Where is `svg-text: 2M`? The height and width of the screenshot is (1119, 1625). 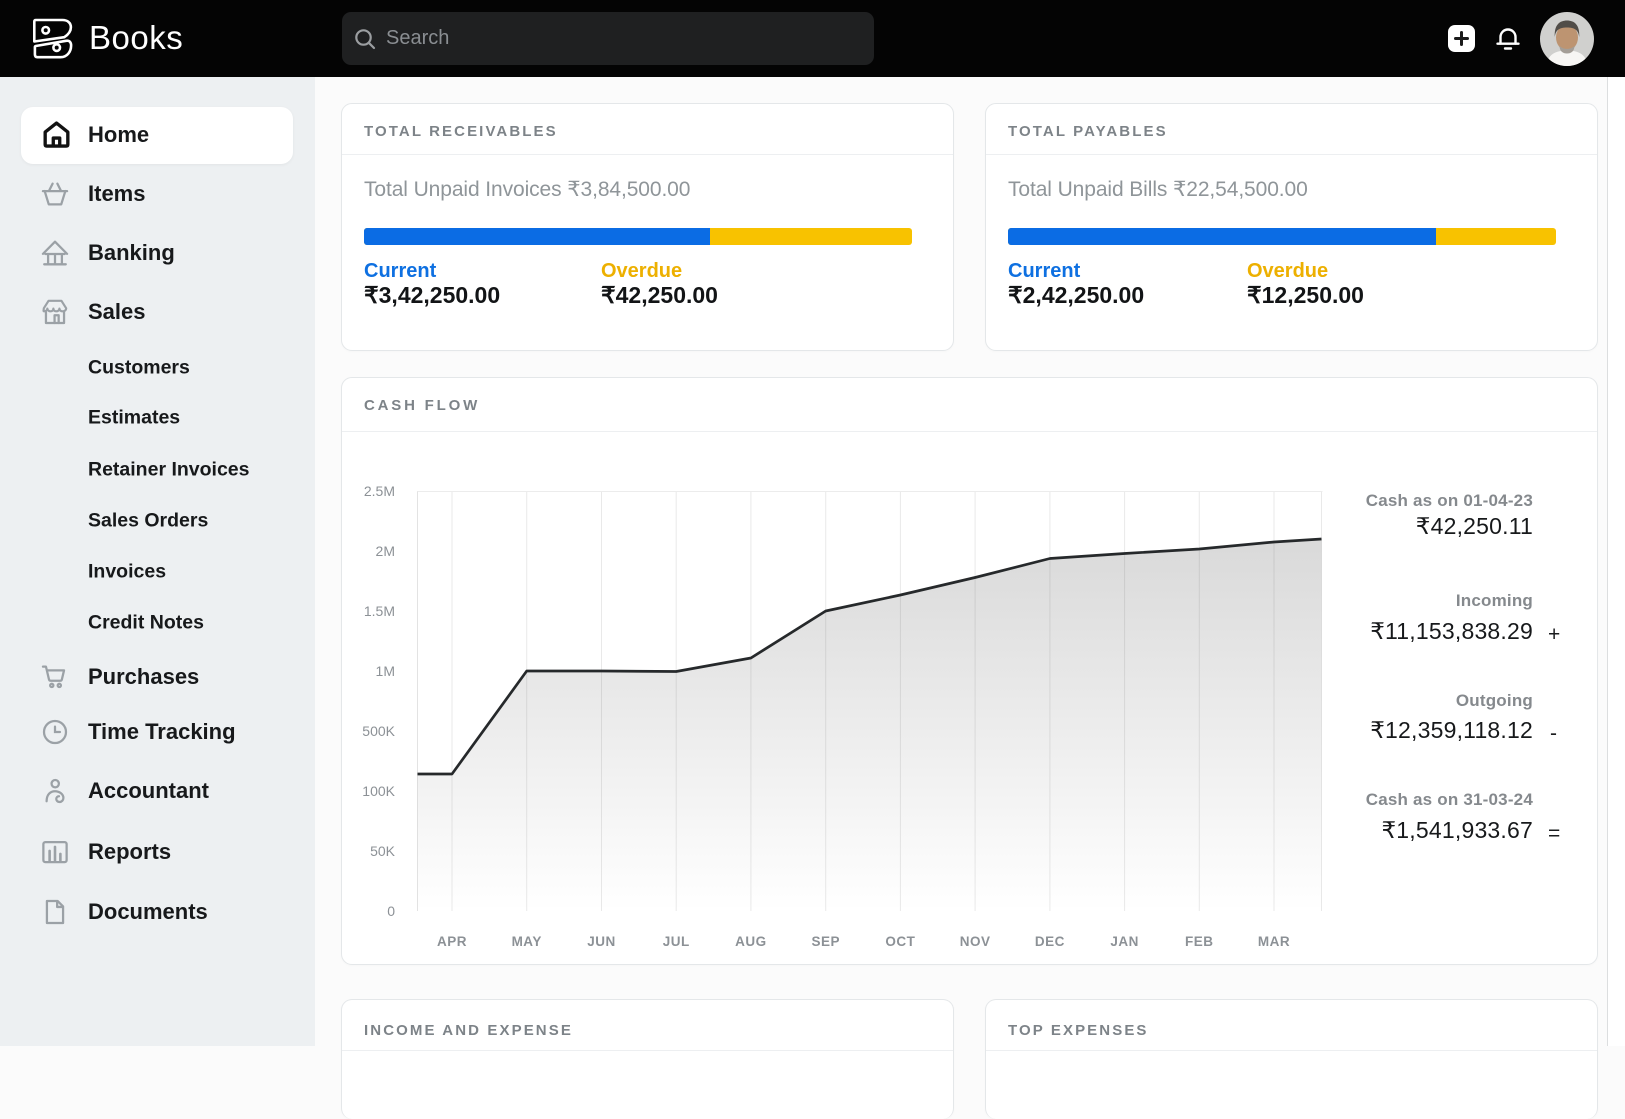 svg-text: 2M is located at coordinates (385, 551).